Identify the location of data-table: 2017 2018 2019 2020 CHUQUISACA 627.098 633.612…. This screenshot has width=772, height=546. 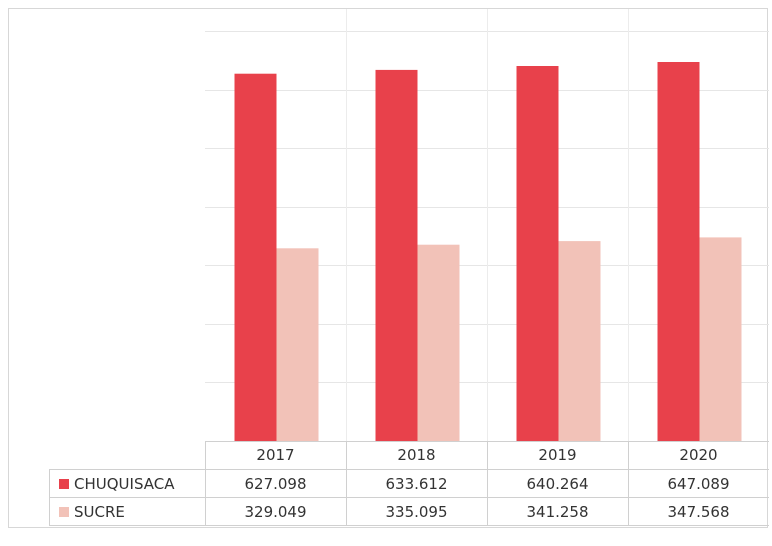
(409, 483).